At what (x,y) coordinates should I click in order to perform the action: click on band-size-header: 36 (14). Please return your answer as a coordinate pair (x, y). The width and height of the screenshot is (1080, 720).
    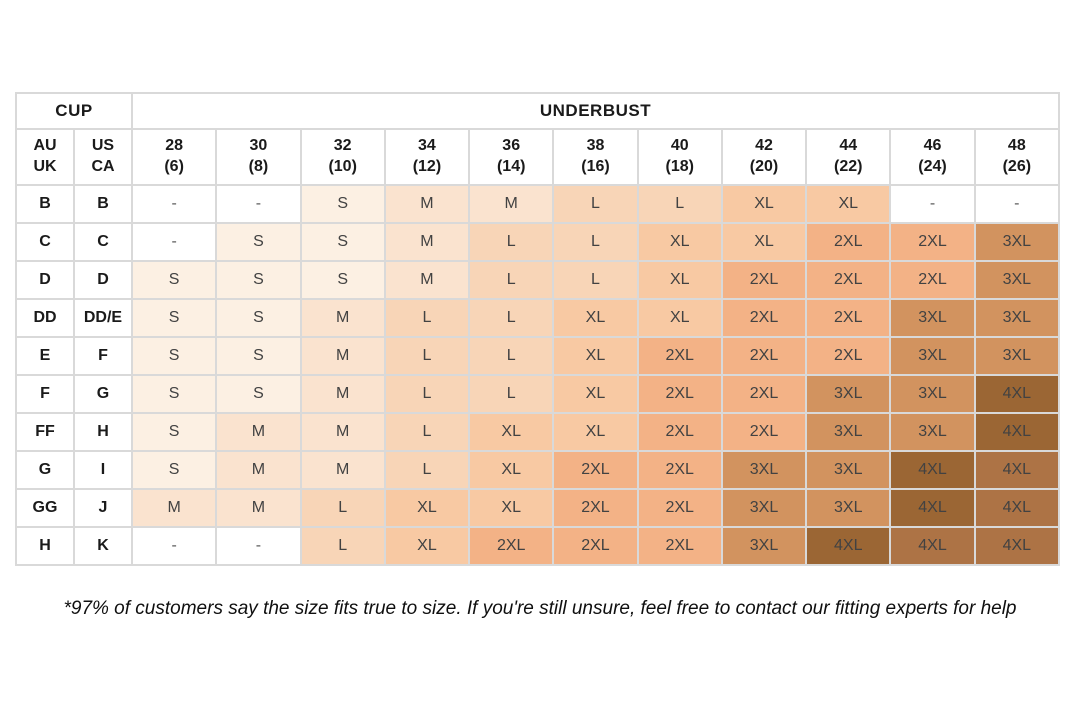
    Looking at the image, I should click on (511, 157).